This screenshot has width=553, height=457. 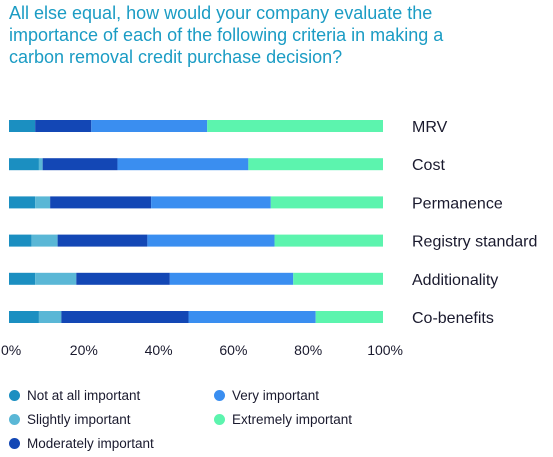 I want to click on bar-row-cost, so click(x=196, y=164).